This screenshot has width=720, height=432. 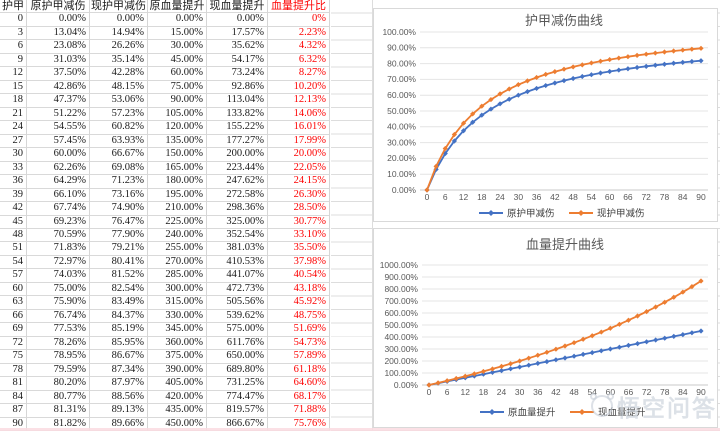 I want to click on table-cell: 51.69%, so click(x=299, y=330).